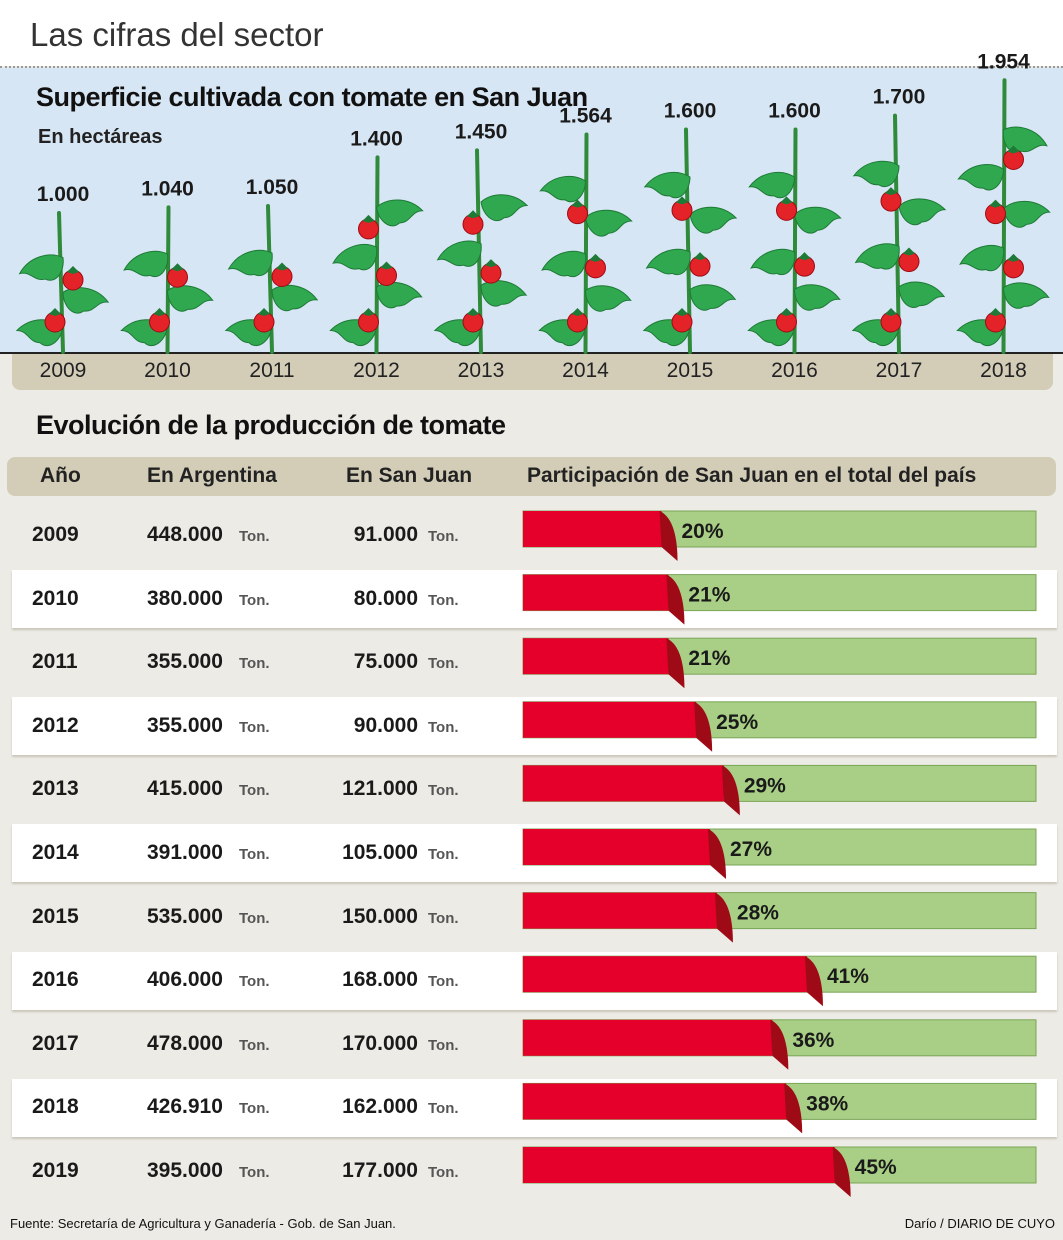 The height and width of the screenshot is (1240, 1063). I want to click on san-juan-cell: 91.000, so click(385, 534).